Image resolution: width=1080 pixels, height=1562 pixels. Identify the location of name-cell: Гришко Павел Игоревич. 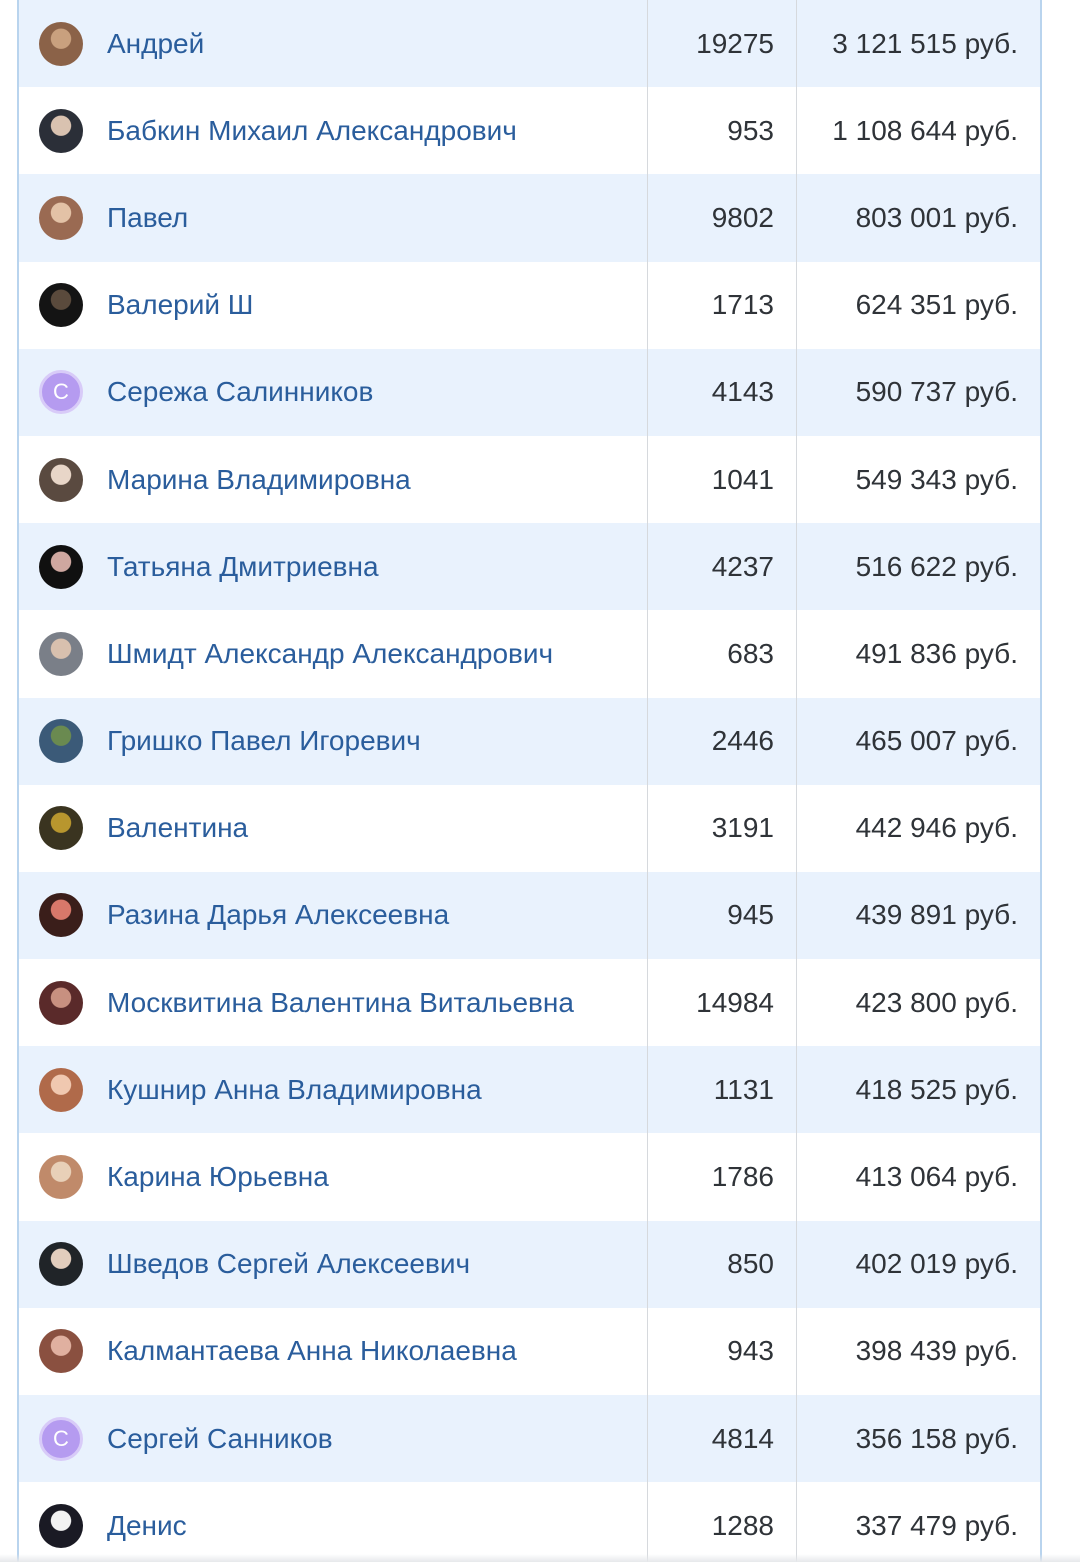
(333, 741).